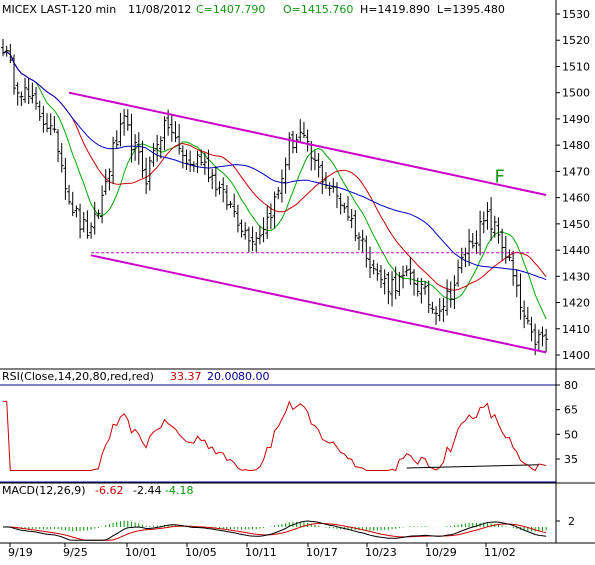  What do you see at coordinates (147, 490) in the screenshot?
I see `macd-signal-value: -2.44` at bounding box center [147, 490].